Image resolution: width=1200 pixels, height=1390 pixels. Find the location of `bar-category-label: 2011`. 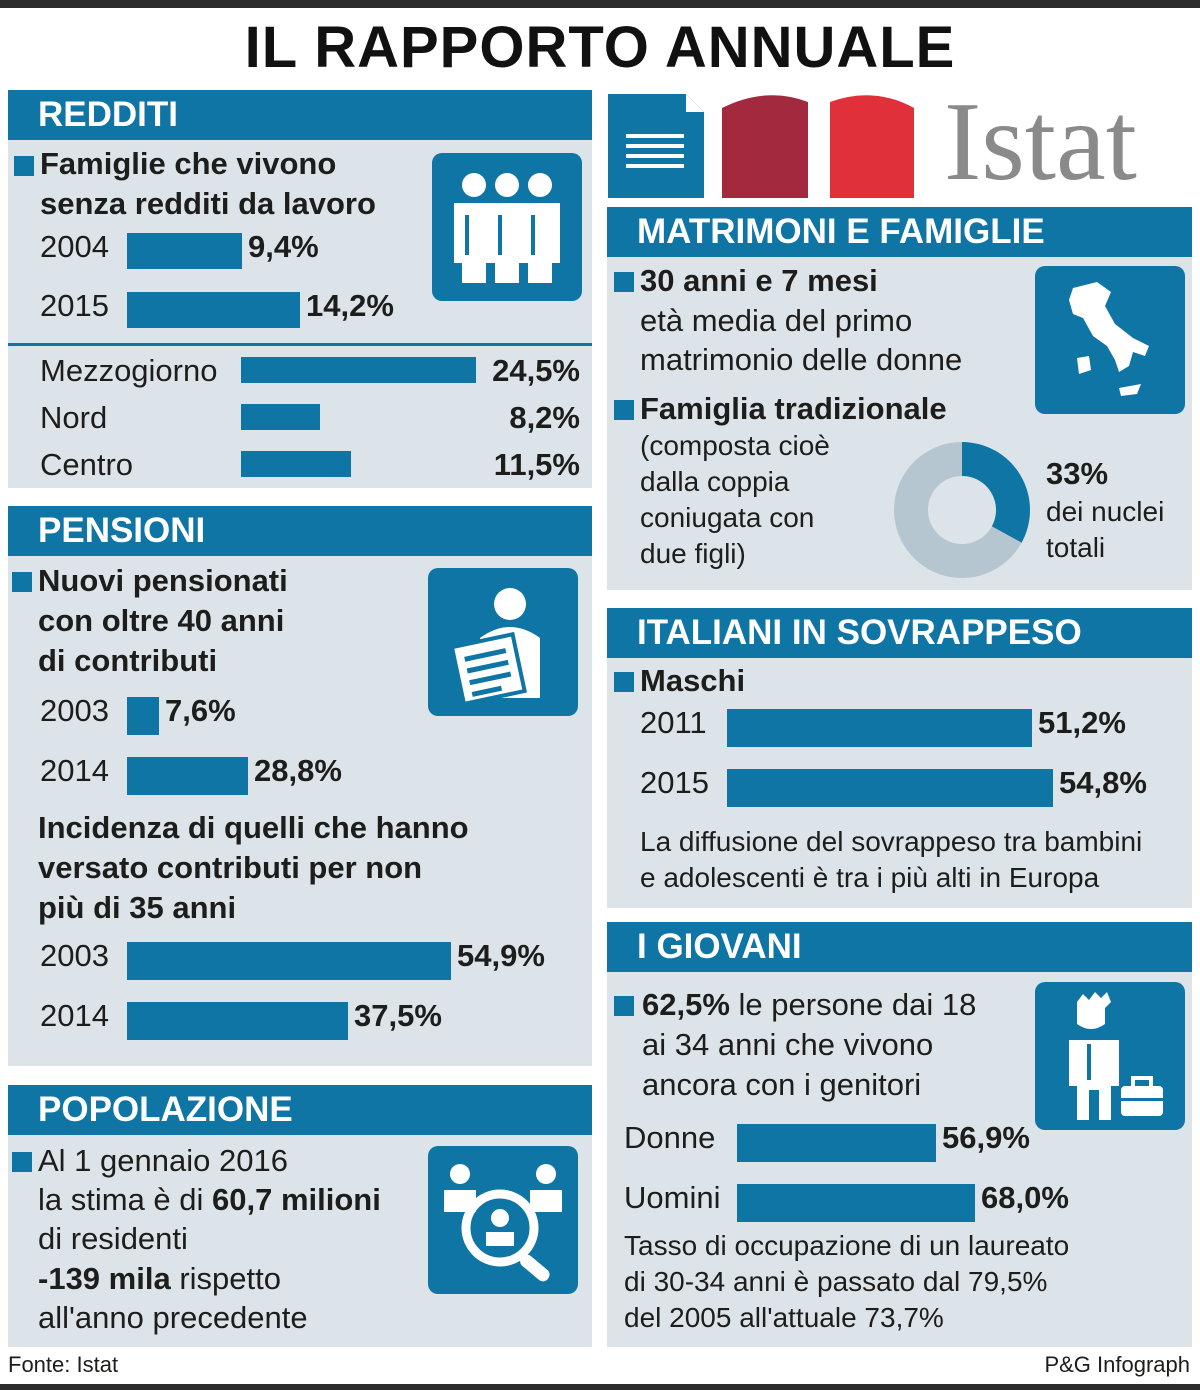

bar-category-label: 2011 is located at coordinates (673, 722).